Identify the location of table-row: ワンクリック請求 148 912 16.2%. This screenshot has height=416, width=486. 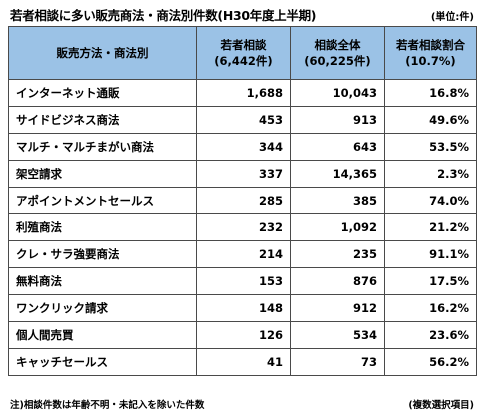
(242, 308).